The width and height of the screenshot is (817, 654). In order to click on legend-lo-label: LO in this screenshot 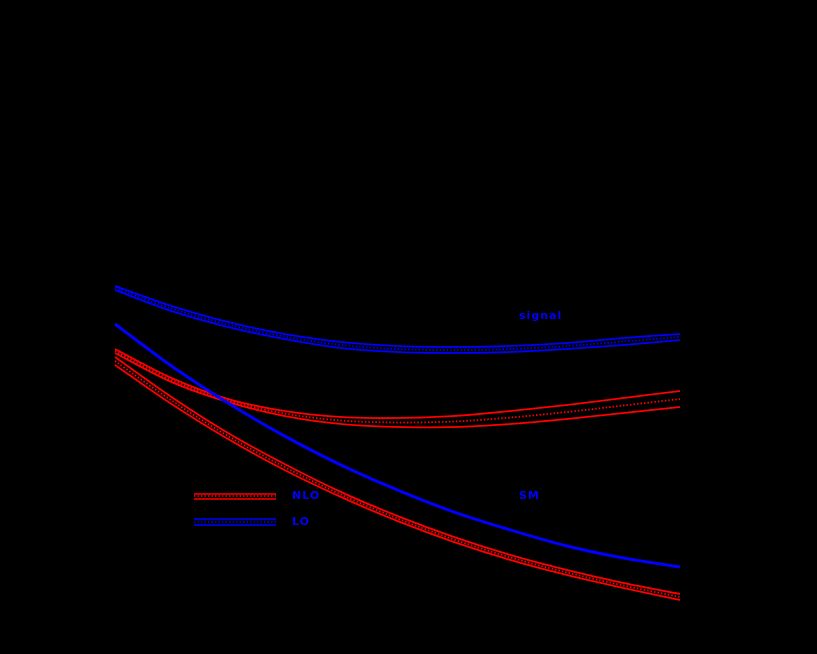, I will do `click(301, 521)`.